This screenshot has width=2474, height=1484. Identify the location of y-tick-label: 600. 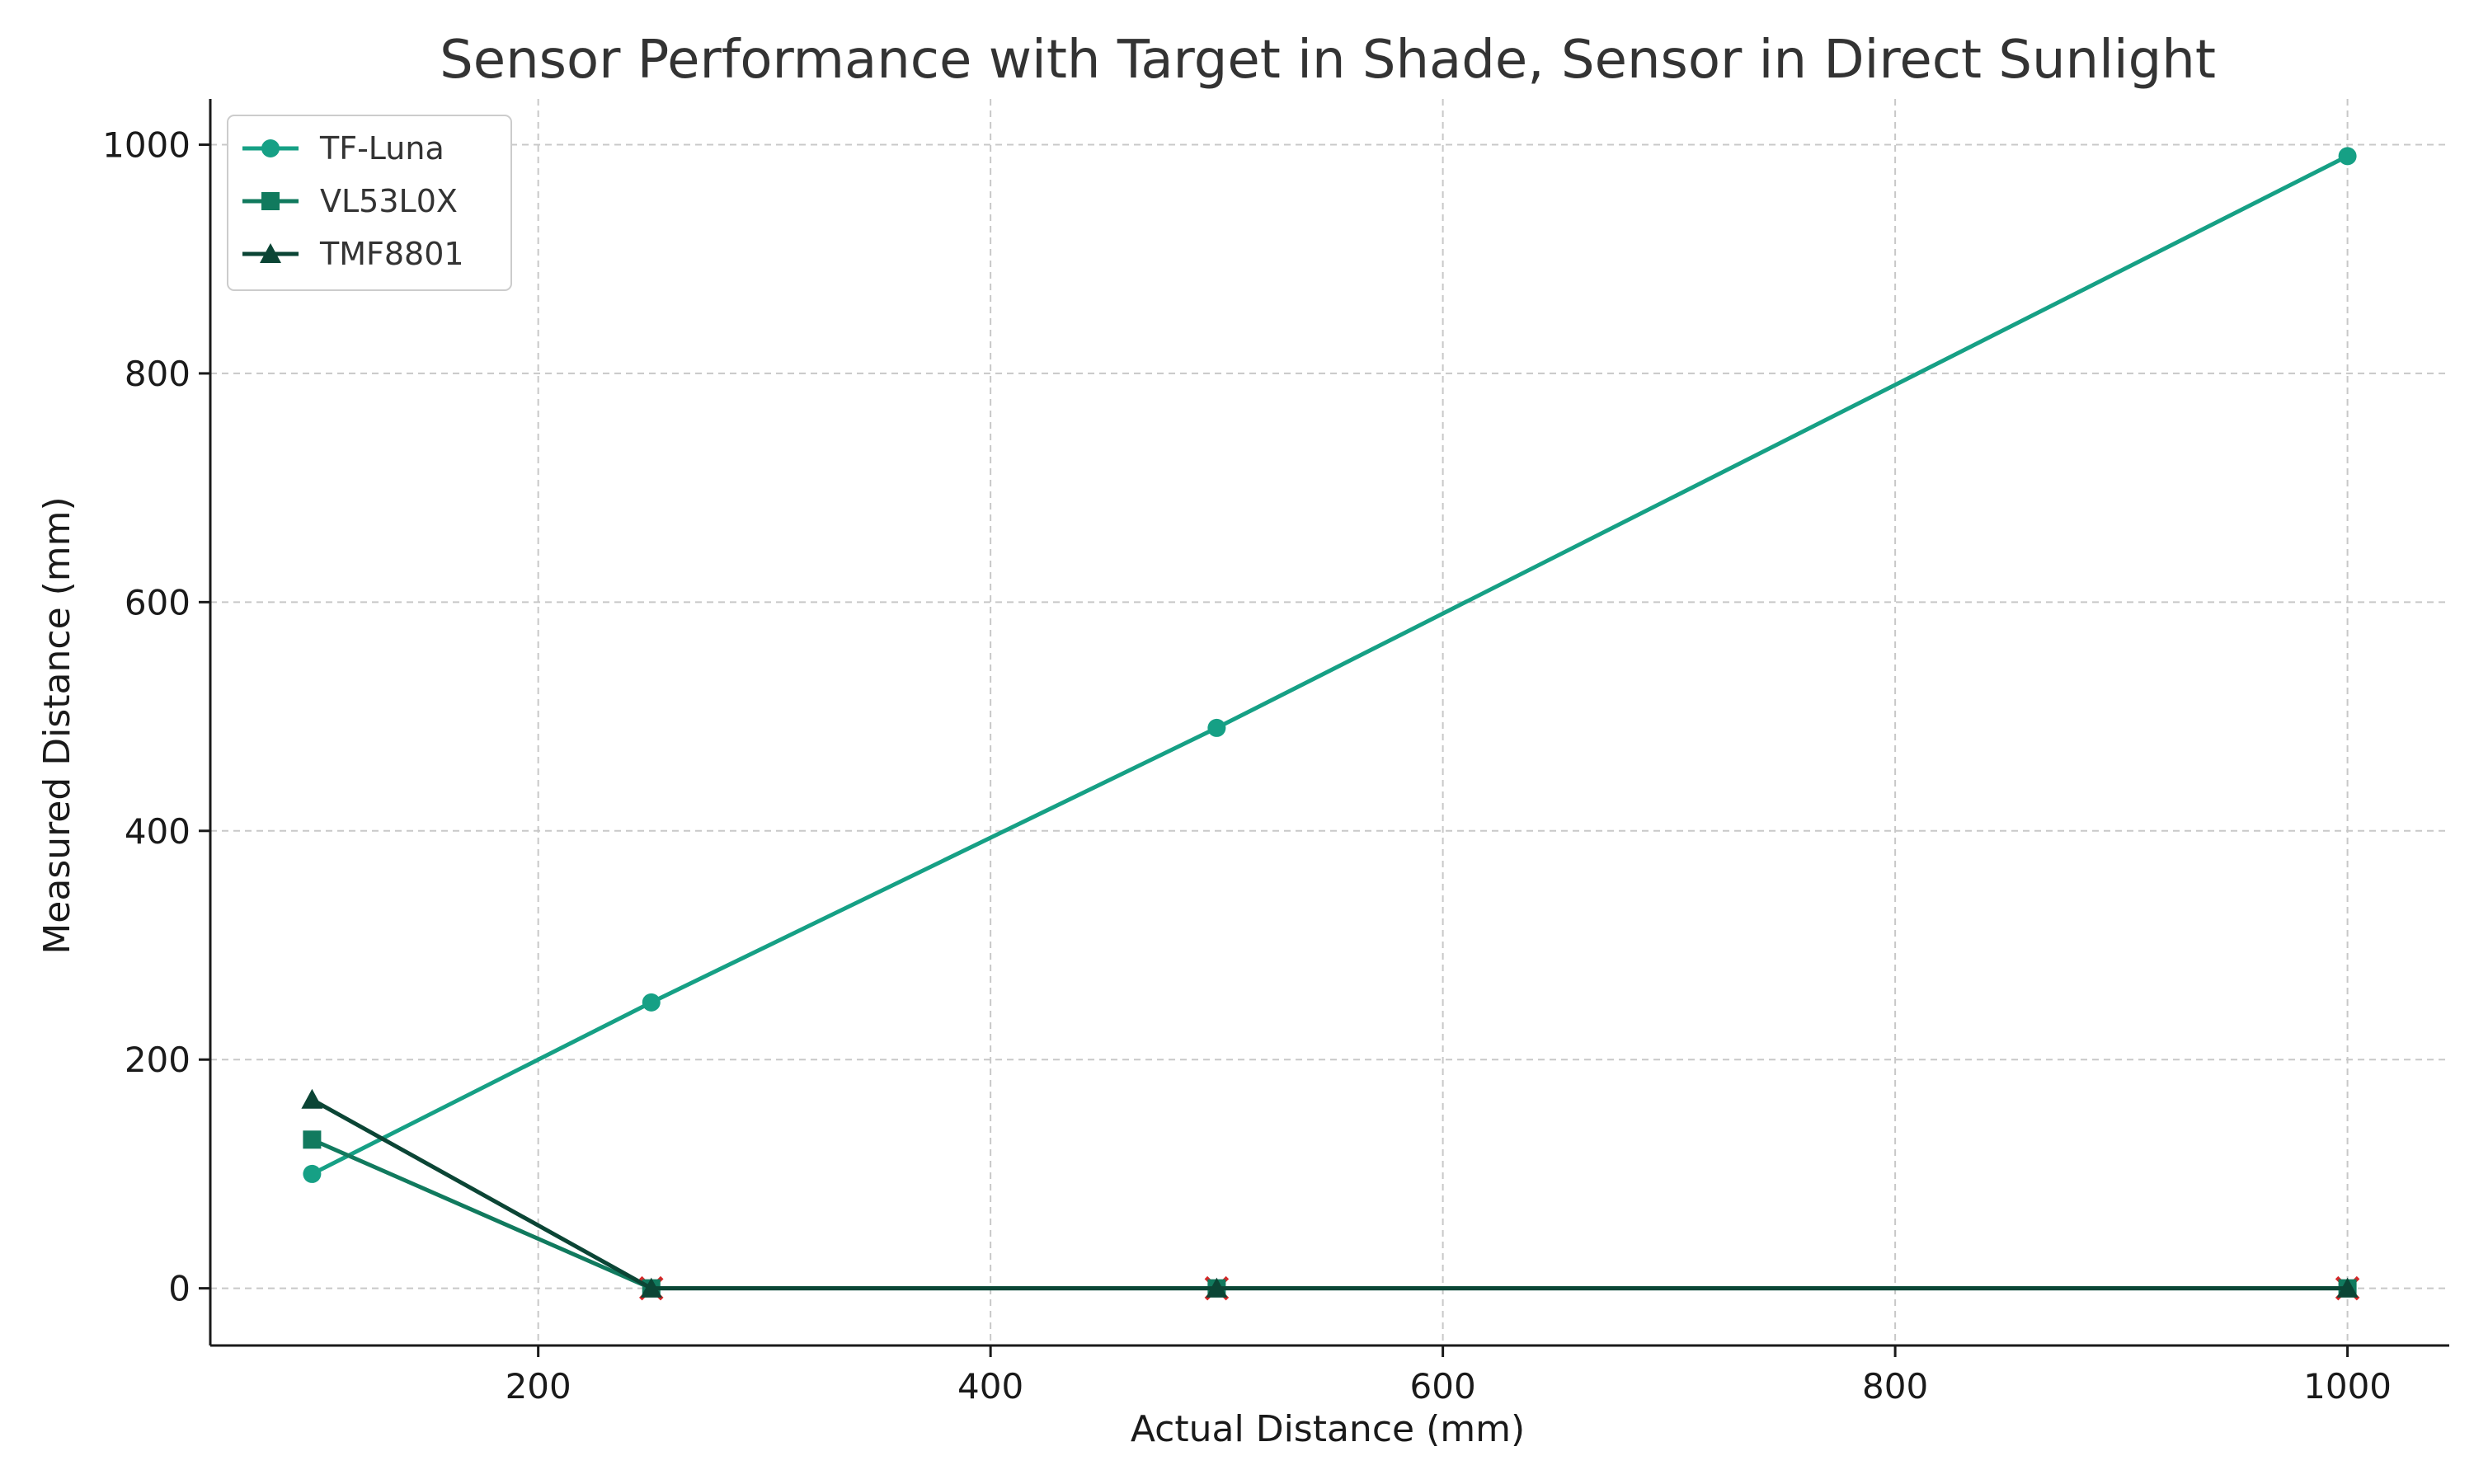
(157, 602).